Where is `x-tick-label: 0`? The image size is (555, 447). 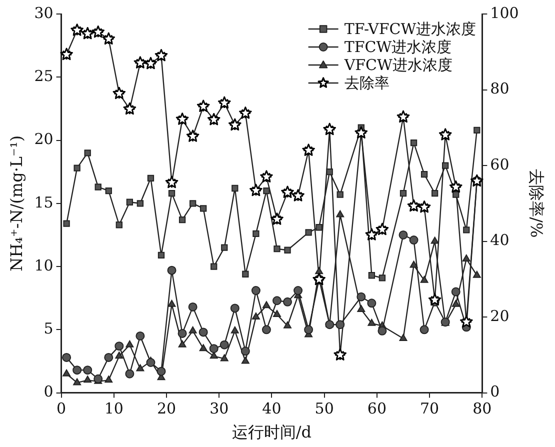
x-tick-label: 0 is located at coordinates (61, 409).